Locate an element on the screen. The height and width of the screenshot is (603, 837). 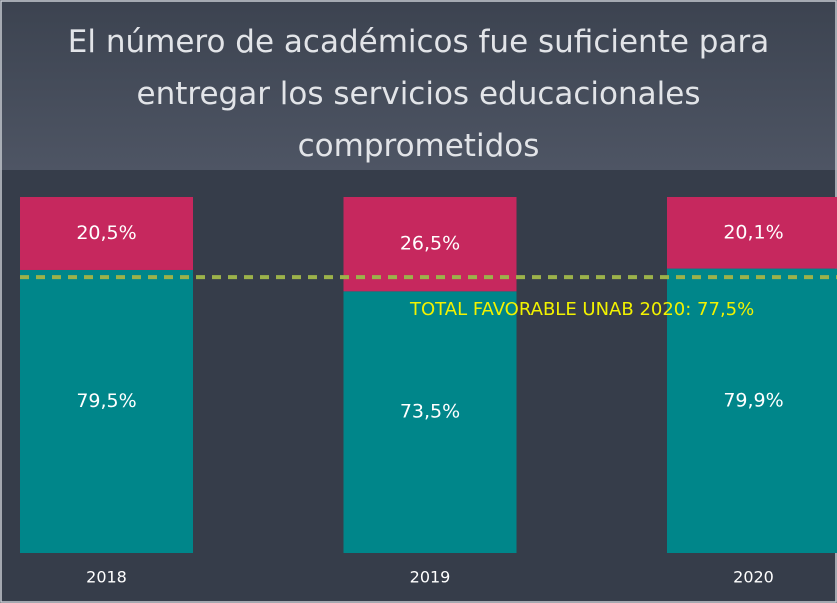
value-label: 79,9% is located at coordinates (753, 400).